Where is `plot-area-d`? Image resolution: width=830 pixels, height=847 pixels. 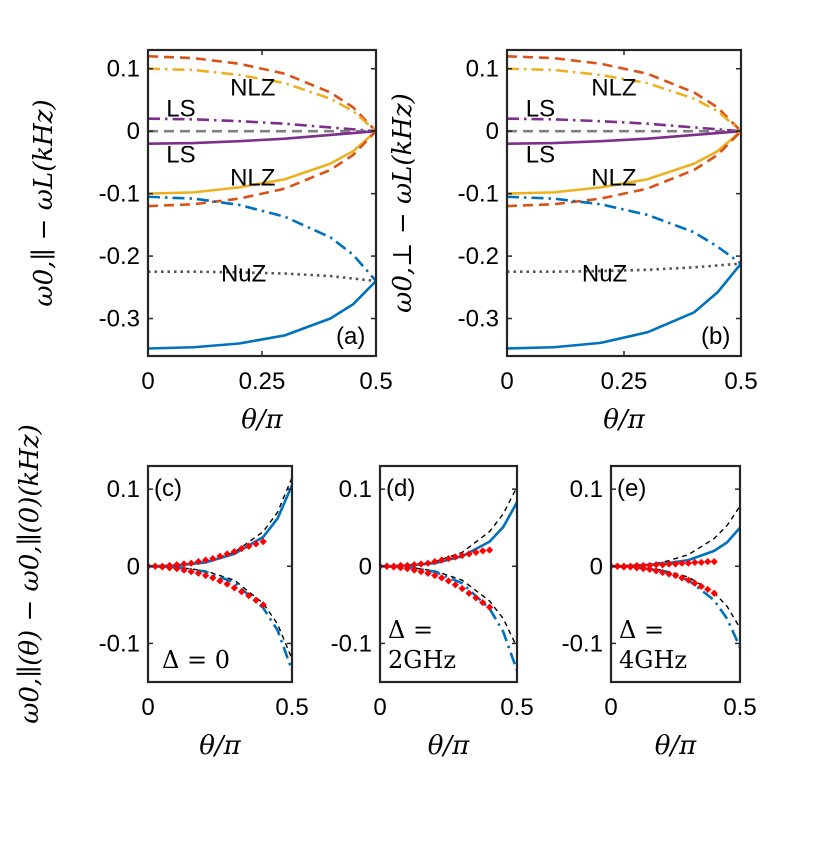
plot-area-d is located at coordinates (448, 574).